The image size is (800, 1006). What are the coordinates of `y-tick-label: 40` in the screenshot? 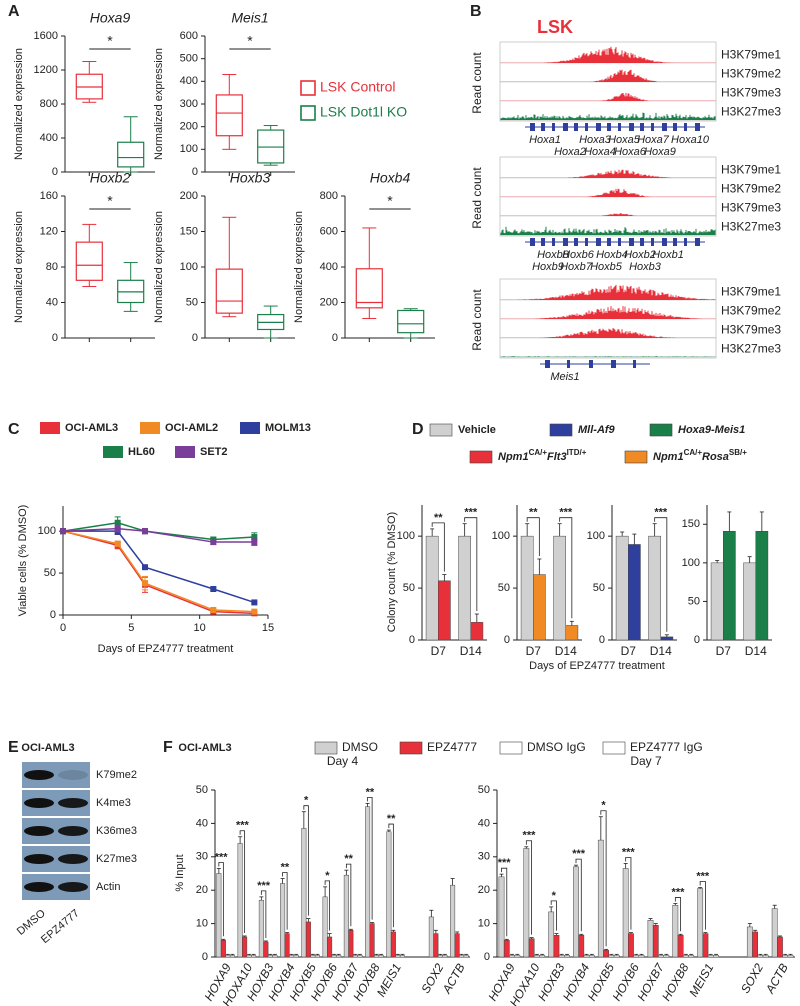 It's located at (202, 823).